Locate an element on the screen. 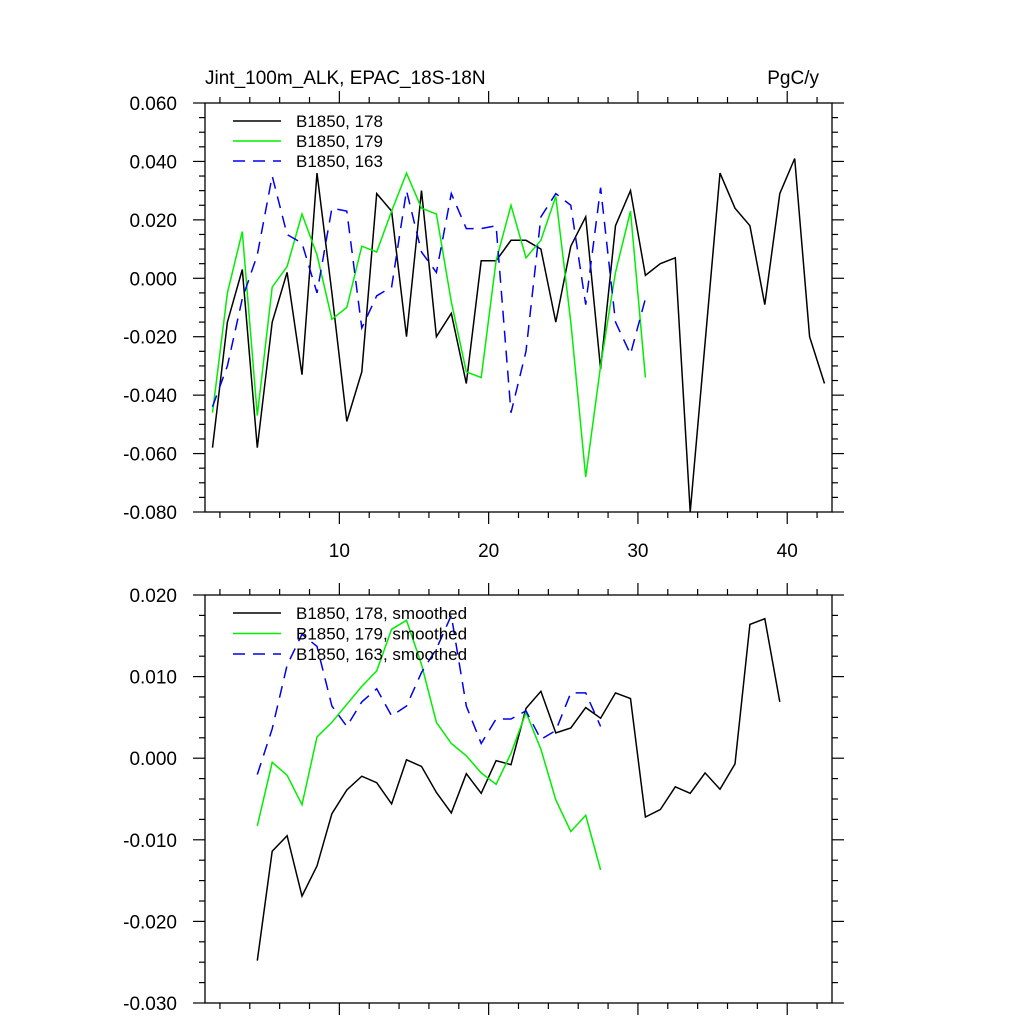 This screenshot has height=1024, width=1024. legend-label-3: B1850, 163 is located at coordinates (339, 161).